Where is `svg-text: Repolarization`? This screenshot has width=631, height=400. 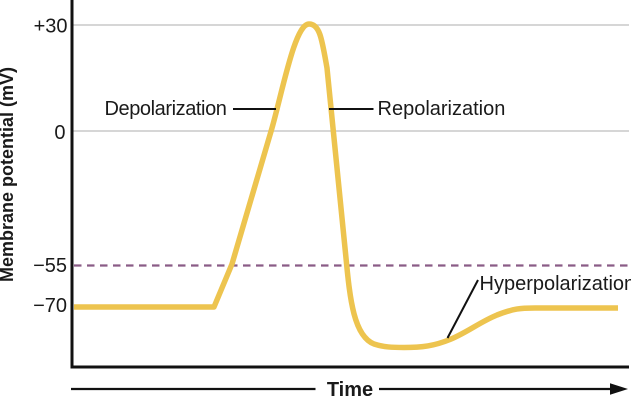
svg-text: Repolarization is located at coordinates (442, 109).